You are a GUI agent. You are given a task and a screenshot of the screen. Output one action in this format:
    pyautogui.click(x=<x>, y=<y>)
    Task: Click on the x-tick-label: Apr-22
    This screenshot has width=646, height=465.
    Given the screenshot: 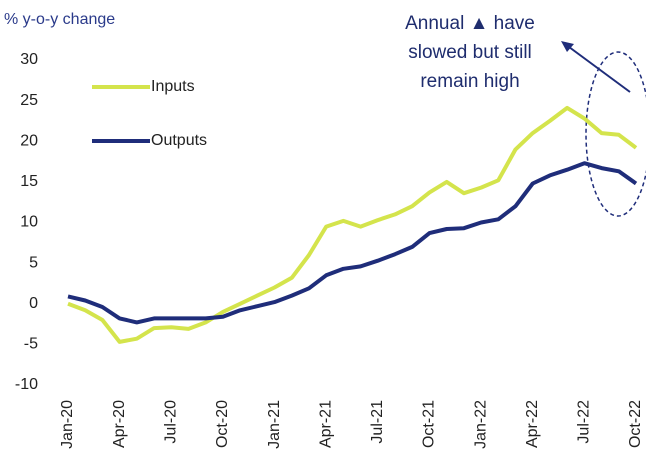 What is the action you would take?
    pyautogui.click(x=532, y=424)
    